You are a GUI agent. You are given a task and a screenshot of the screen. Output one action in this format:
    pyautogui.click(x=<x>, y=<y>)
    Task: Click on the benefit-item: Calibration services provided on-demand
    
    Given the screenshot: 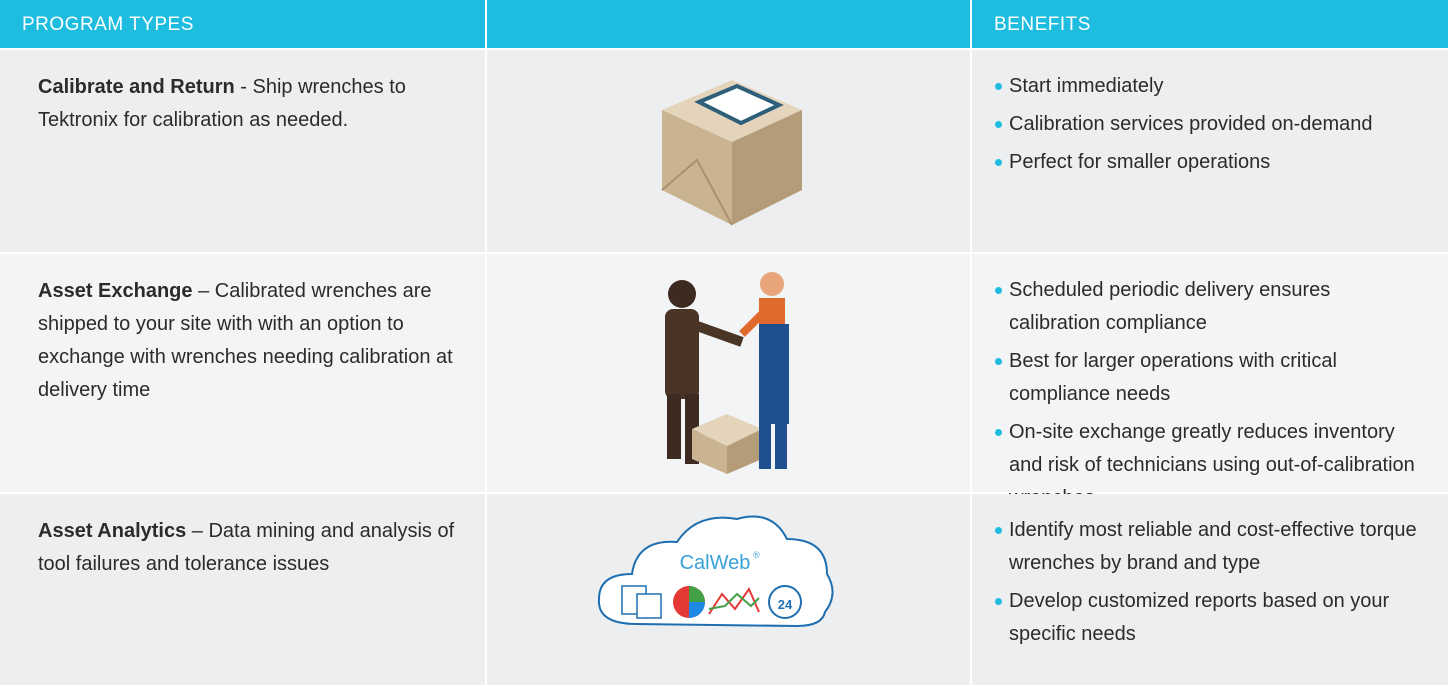 What is the action you would take?
    pyautogui.click(x=1206, y=124)
    